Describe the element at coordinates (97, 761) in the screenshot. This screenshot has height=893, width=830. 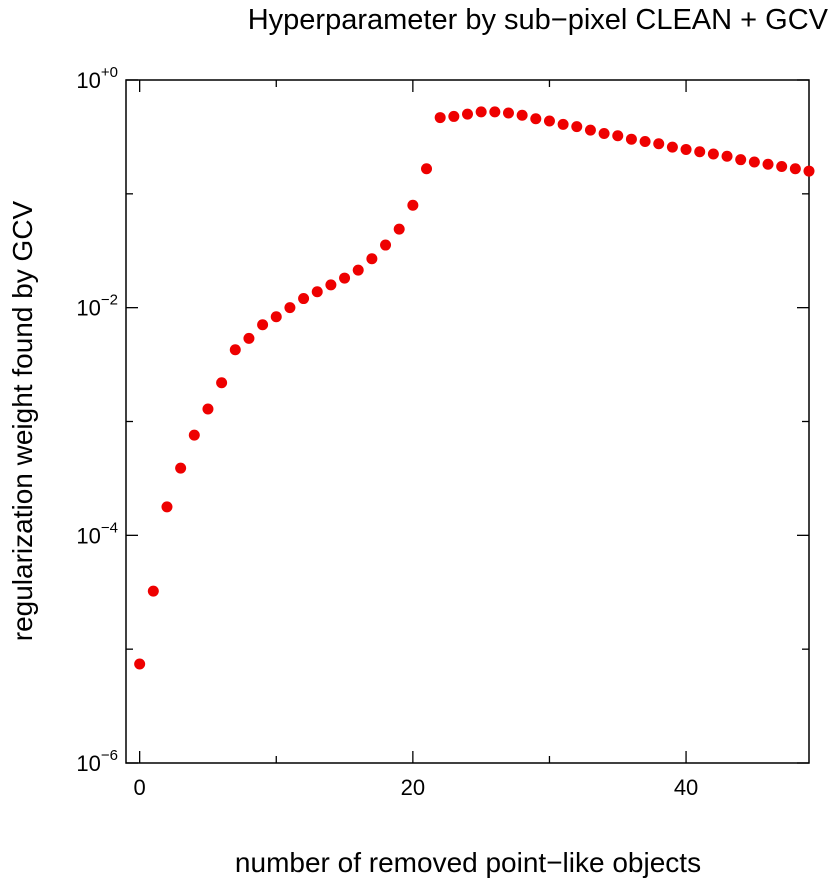
I see `y-tick-label: 10⁻⁶` at that location.